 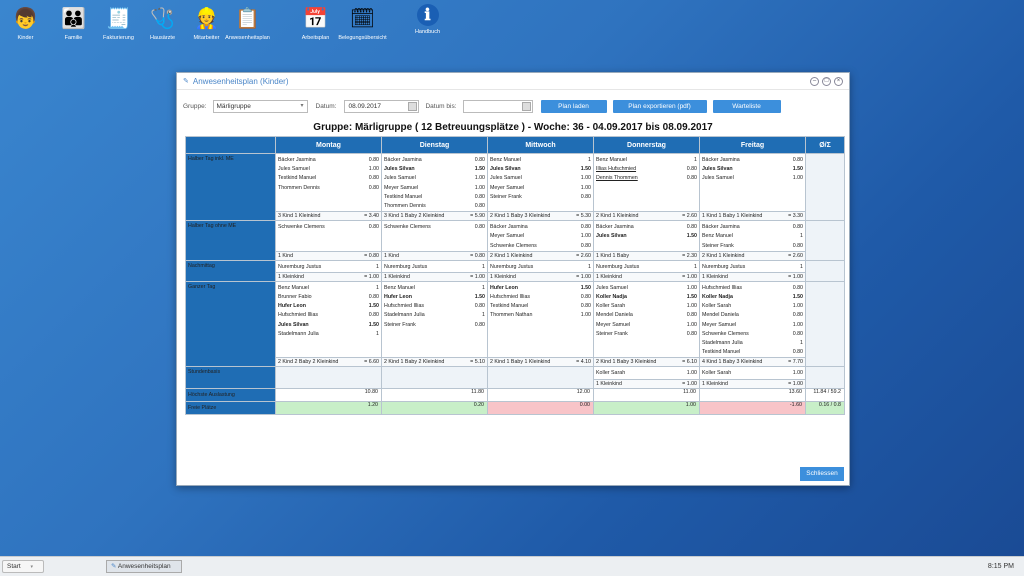 What do you see at coordinates (144, 566) in the screenshot?
I see `taskbar-item-anwesenheitsplan: ✎ Anwesenheitsplan` at bounding box center [144, 566].